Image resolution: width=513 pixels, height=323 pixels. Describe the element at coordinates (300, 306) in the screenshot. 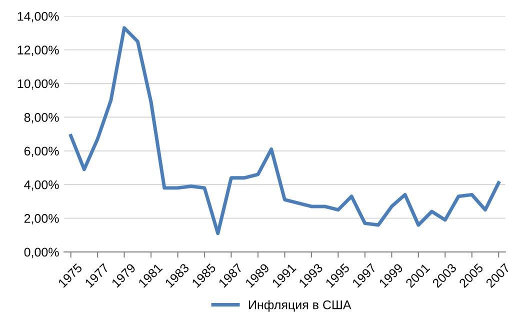

I see `legend-label: Инфляция в США` at that location.